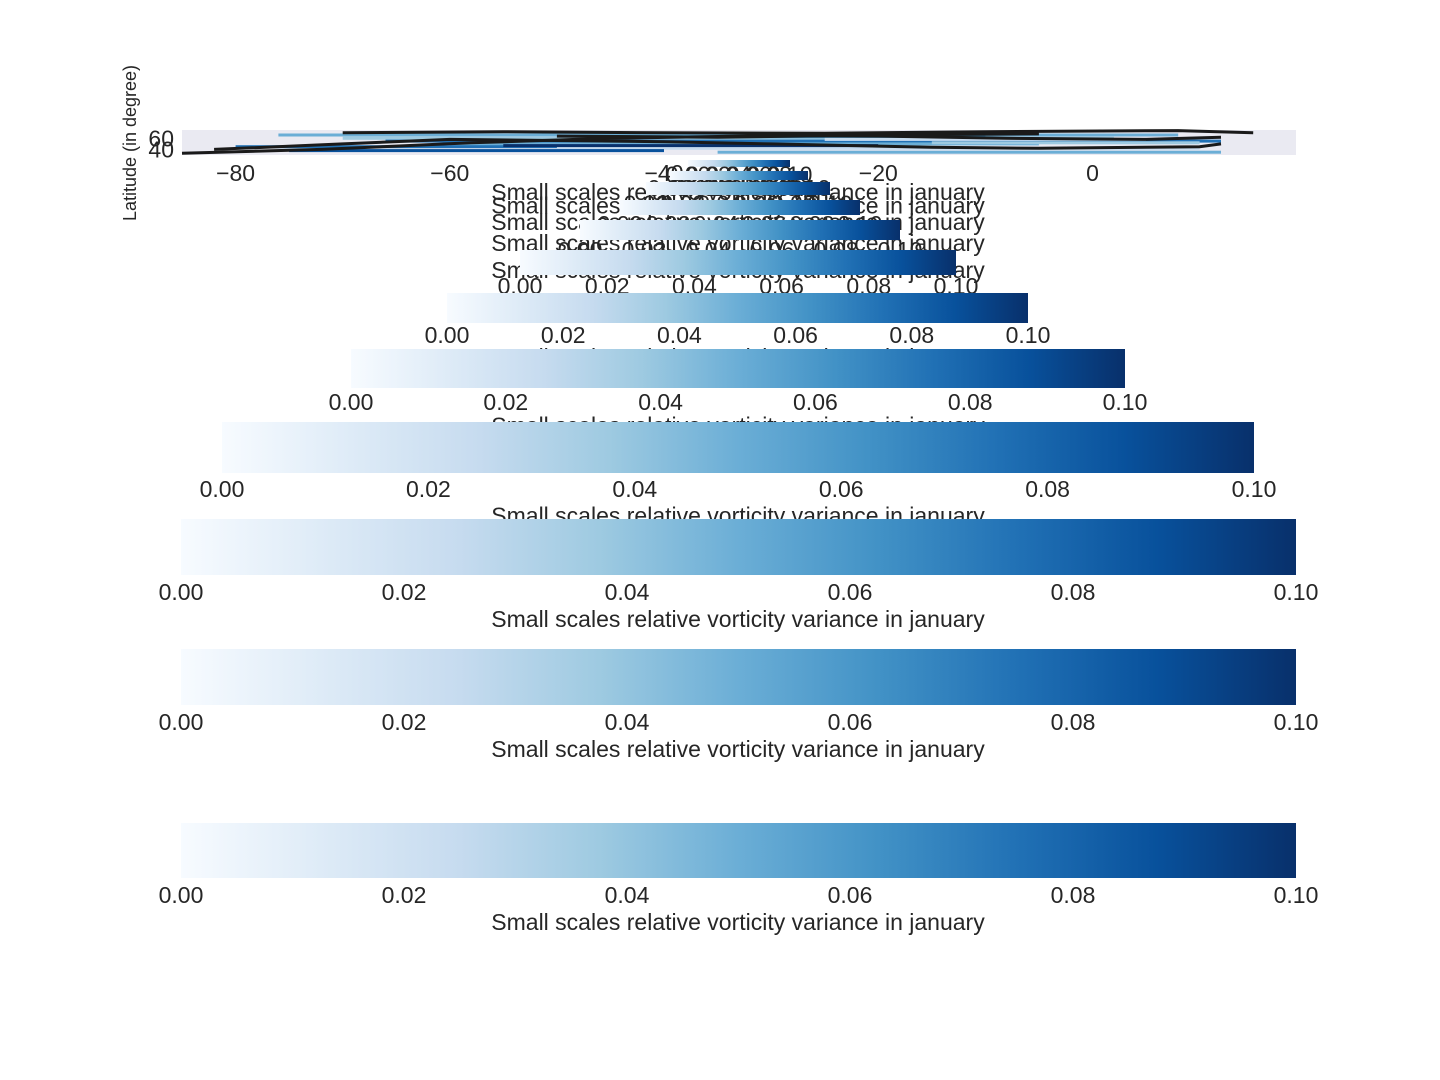 This screenshot has width=1440, height=1080. I want to click on map-x-tick-label: 0, so click(1092, 173).